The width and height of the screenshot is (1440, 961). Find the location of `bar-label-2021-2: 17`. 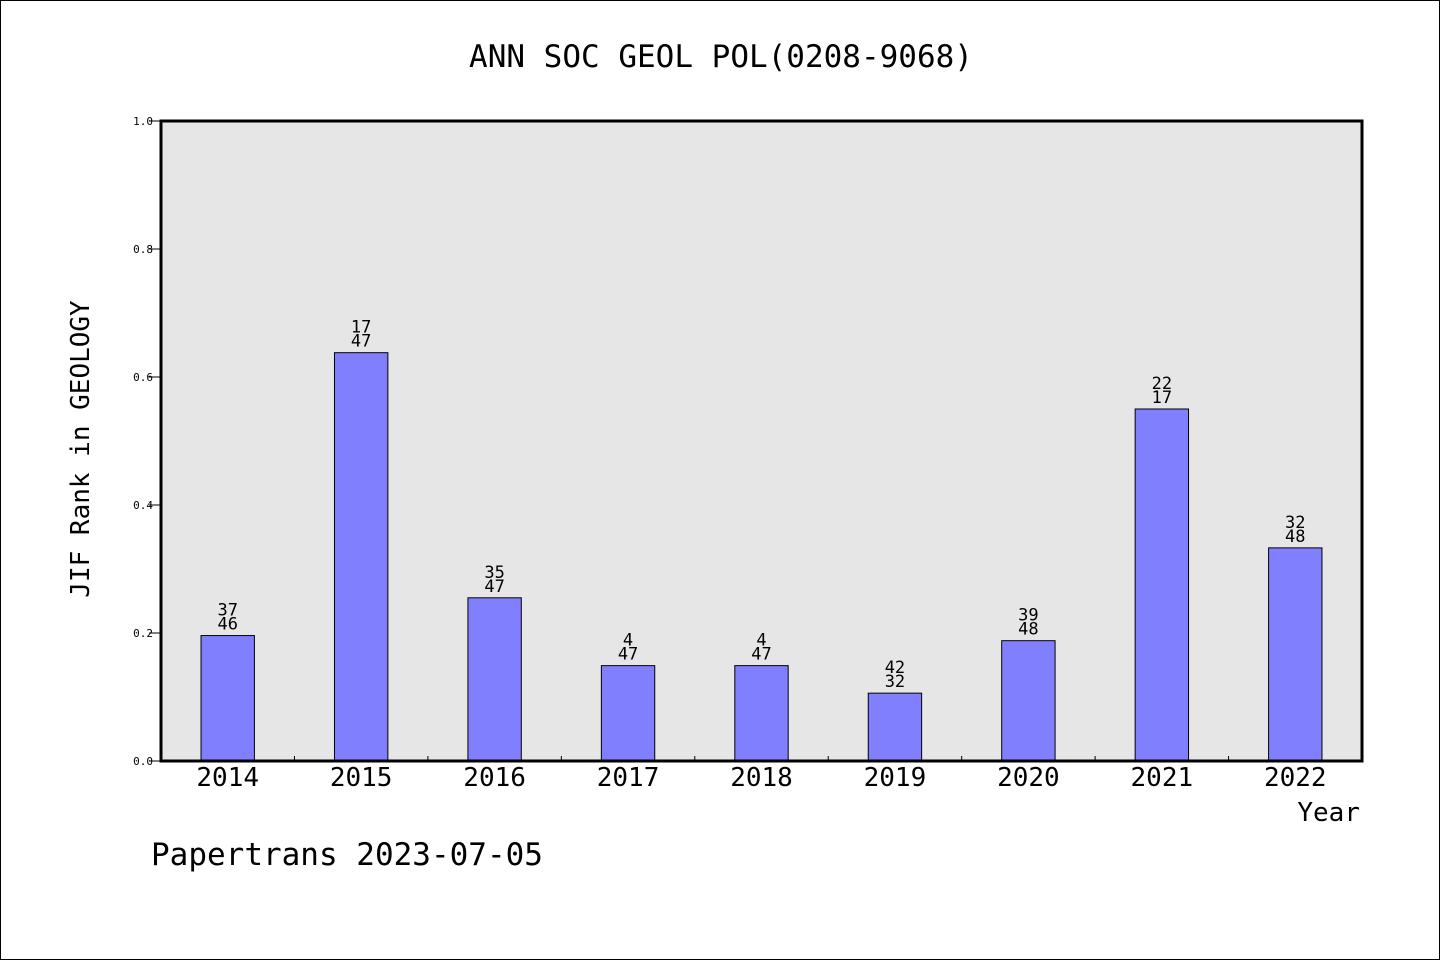

bar-label-2021-2: 17 is located at coordinates (1162, 398).